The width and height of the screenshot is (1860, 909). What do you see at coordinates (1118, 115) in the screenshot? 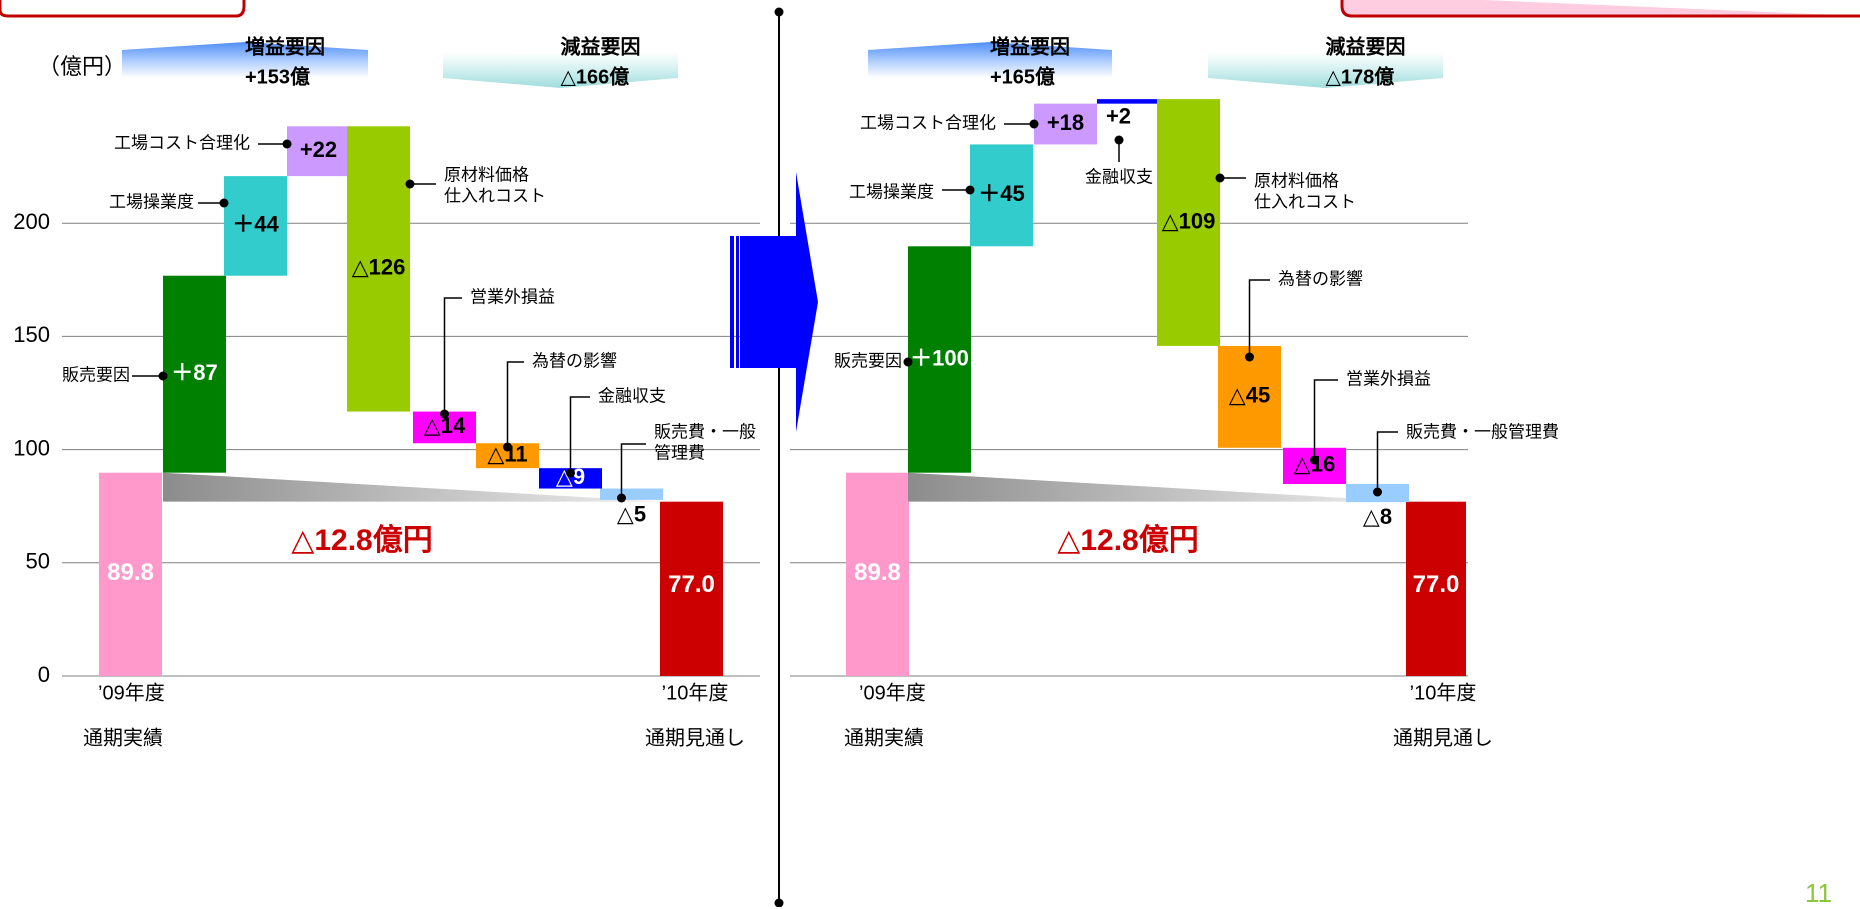
I see `bar-value-label: +2` at bounding box center [1118, 115].